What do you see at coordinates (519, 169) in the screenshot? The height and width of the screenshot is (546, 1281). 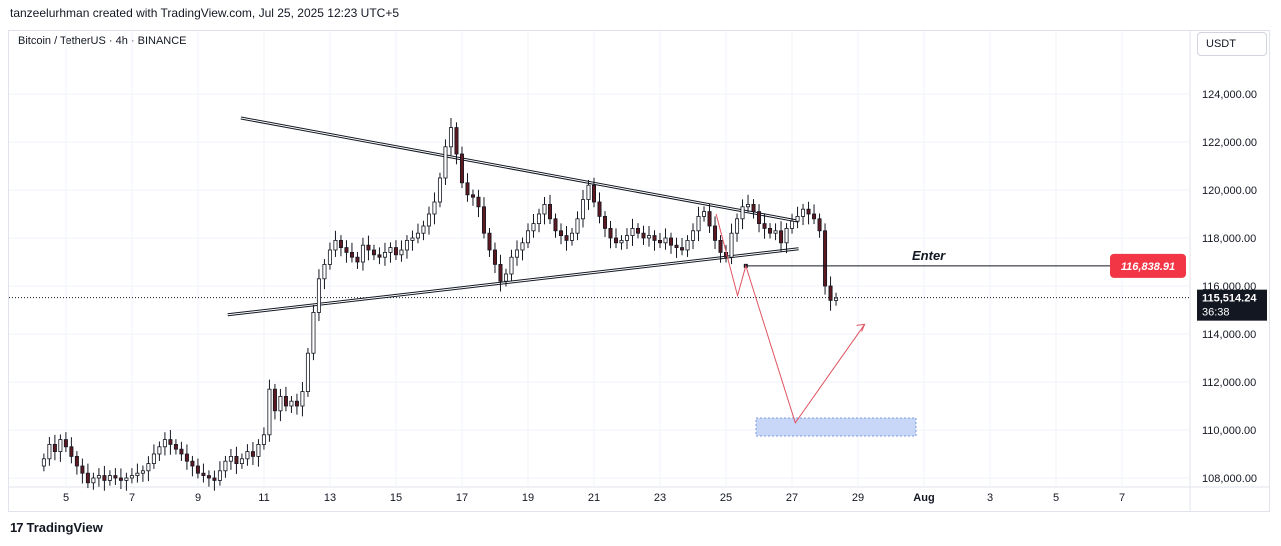 I see `upper-trendline-inner` at bounding box center [519, 169].